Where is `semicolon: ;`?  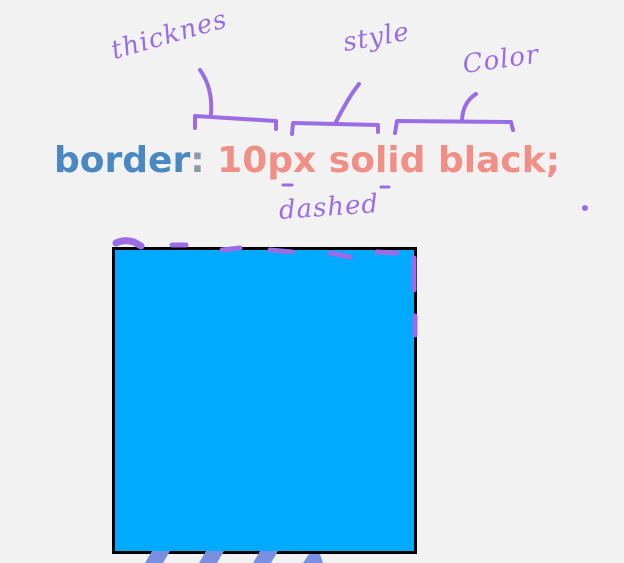 semicolon: ; is located at coordinates (553, 160).